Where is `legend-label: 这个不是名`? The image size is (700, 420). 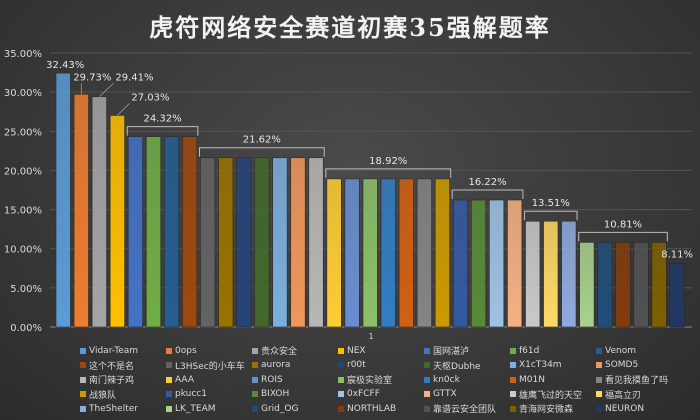
legend-label: 这个不是名 is located at coordinates (112, 366).